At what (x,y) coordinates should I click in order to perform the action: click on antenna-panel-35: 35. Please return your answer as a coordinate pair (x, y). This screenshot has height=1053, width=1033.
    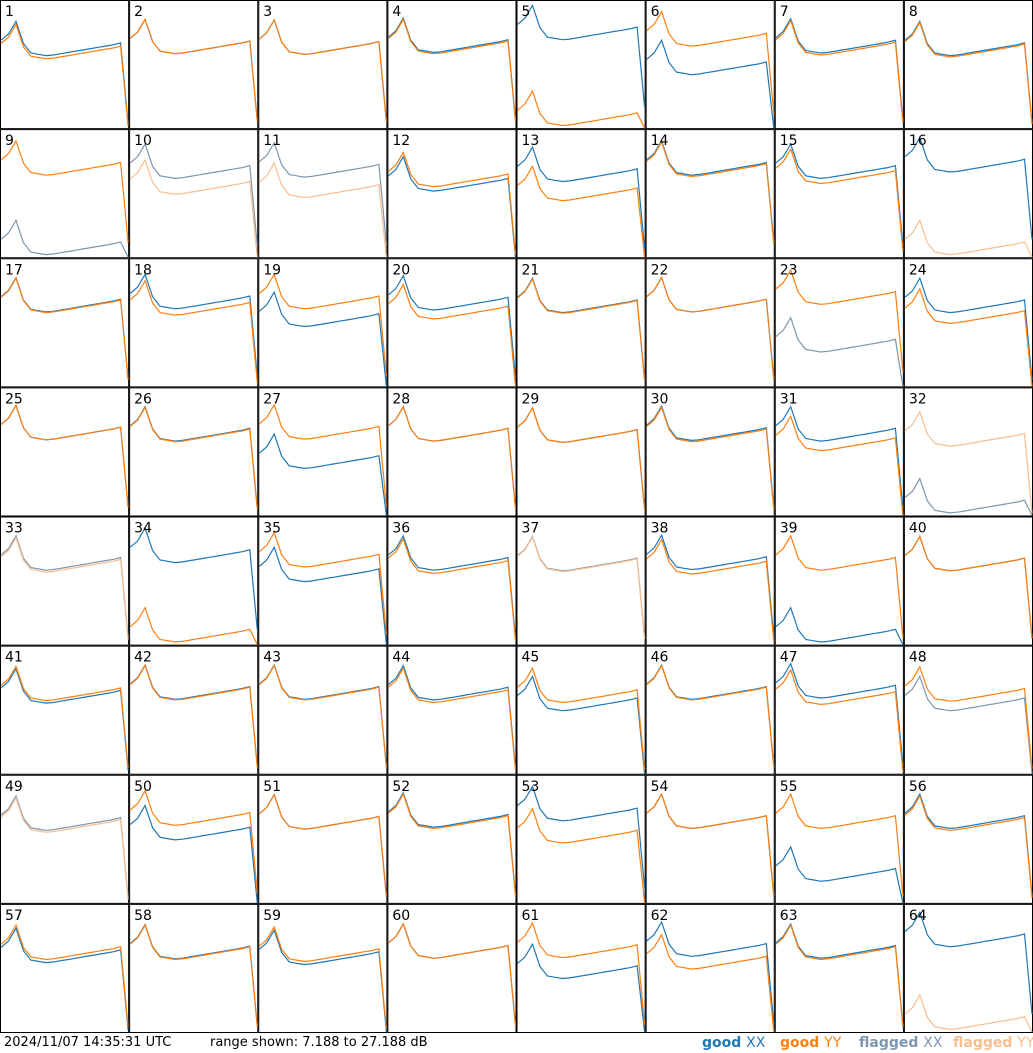
    Looking at the image, I should click on (323, 581).